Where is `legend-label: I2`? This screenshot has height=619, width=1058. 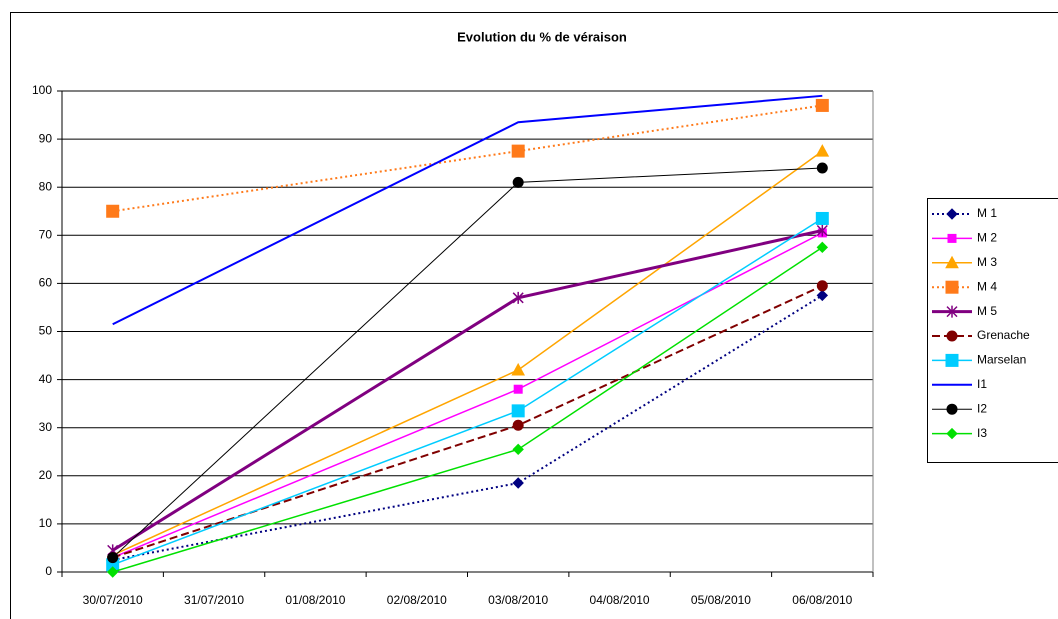
legend-label: I2 is located at coordinates (982, 408).